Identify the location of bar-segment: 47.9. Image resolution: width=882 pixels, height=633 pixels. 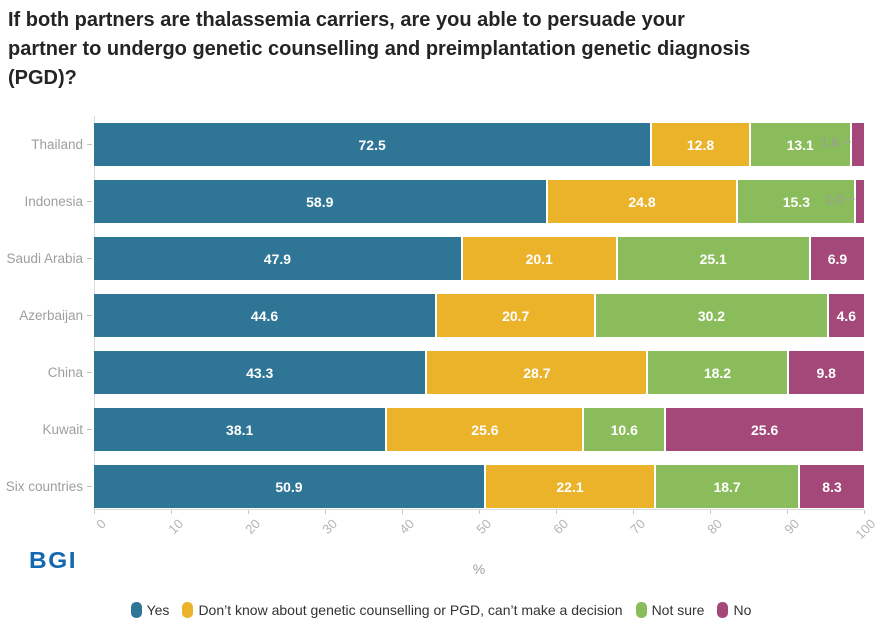
(278, 258).